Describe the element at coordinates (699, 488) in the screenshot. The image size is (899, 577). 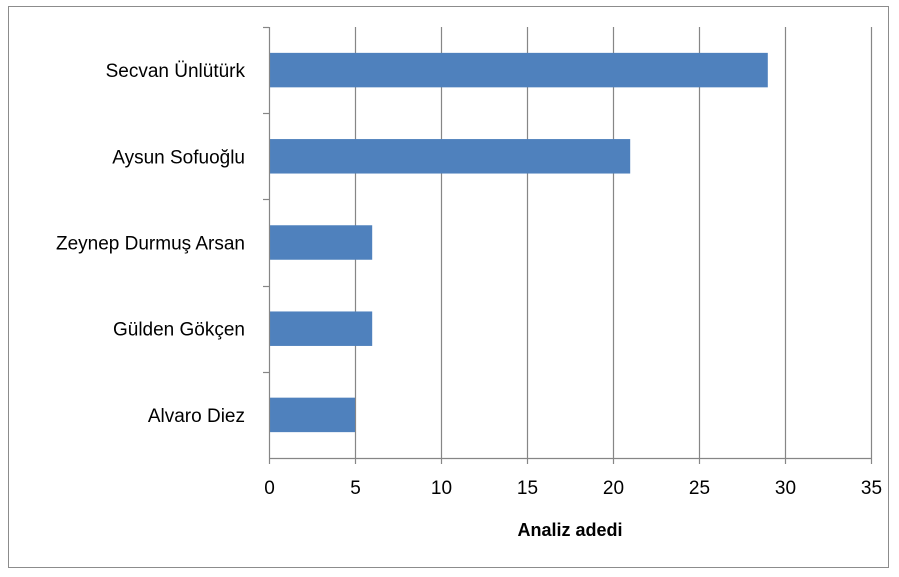
I see `x-tick-label-25: 25` at that location.